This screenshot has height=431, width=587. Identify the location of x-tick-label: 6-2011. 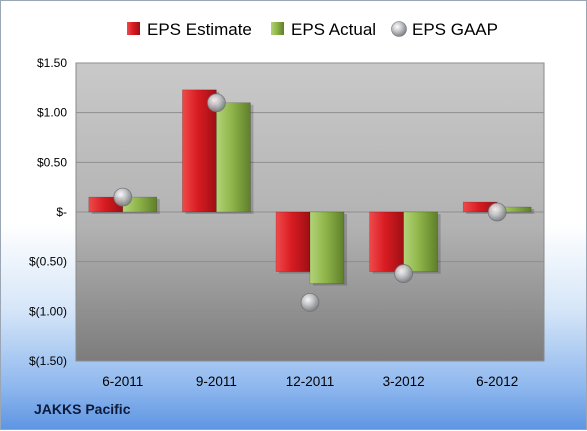
(122, 381).